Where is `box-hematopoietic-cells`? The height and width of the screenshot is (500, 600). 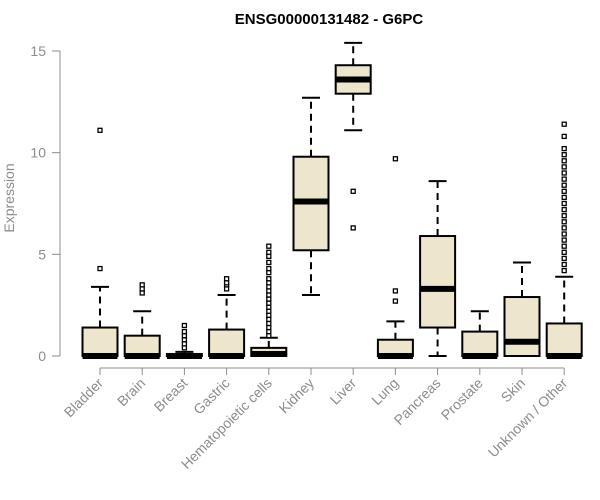 box-hematopoietic-cells is located at coordinates (269, 300).